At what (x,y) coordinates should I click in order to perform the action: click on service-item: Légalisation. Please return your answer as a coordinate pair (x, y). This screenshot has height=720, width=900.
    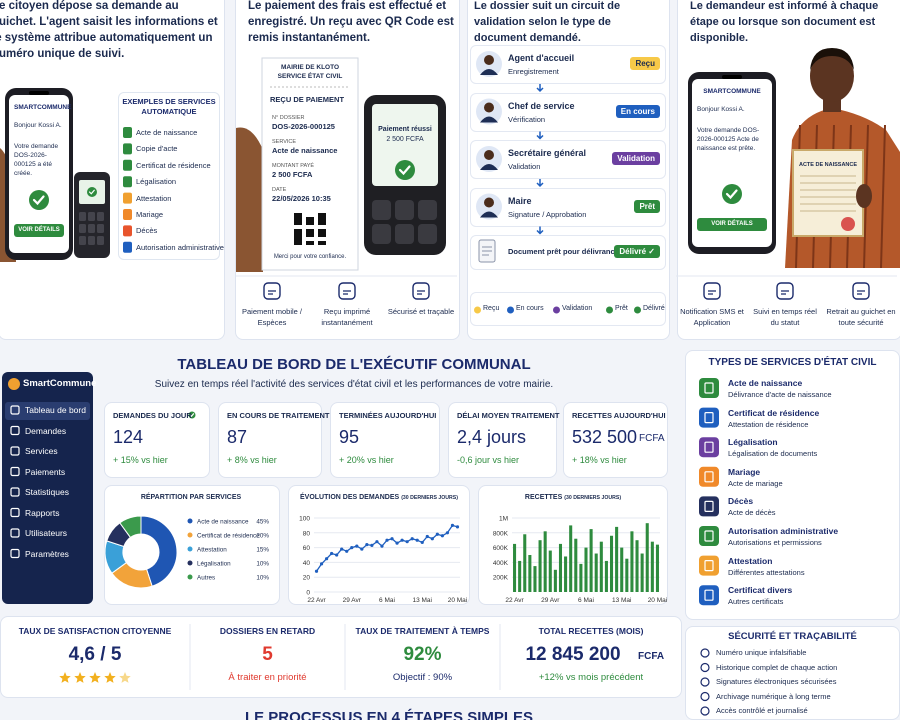
    Looking at the image, I should click on (156, 182).